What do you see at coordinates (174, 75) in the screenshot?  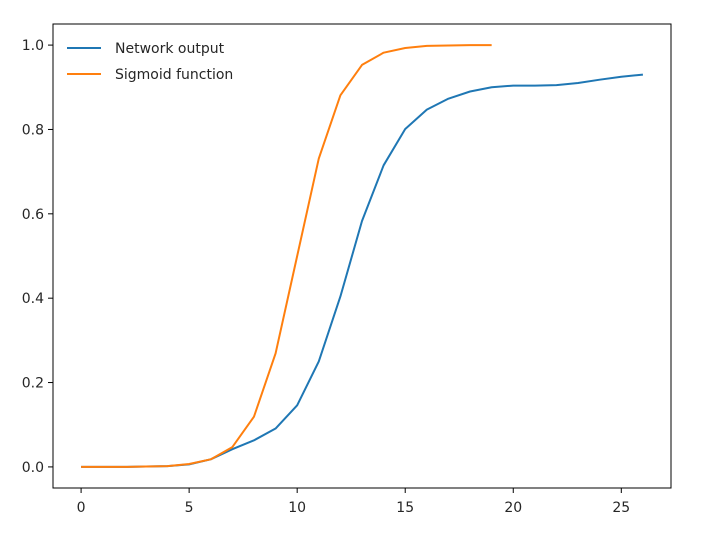 I see `legend-label-sigmoid-function: Sigmoid function` at bounding box center [174, 75].